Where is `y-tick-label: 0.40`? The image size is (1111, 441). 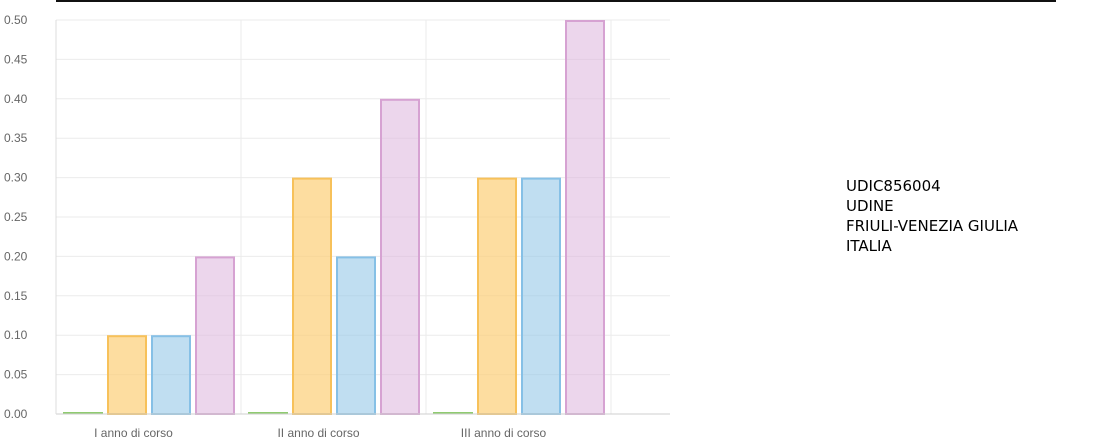
y-tick-label: 0.40 is located at coordinates (16, 99).